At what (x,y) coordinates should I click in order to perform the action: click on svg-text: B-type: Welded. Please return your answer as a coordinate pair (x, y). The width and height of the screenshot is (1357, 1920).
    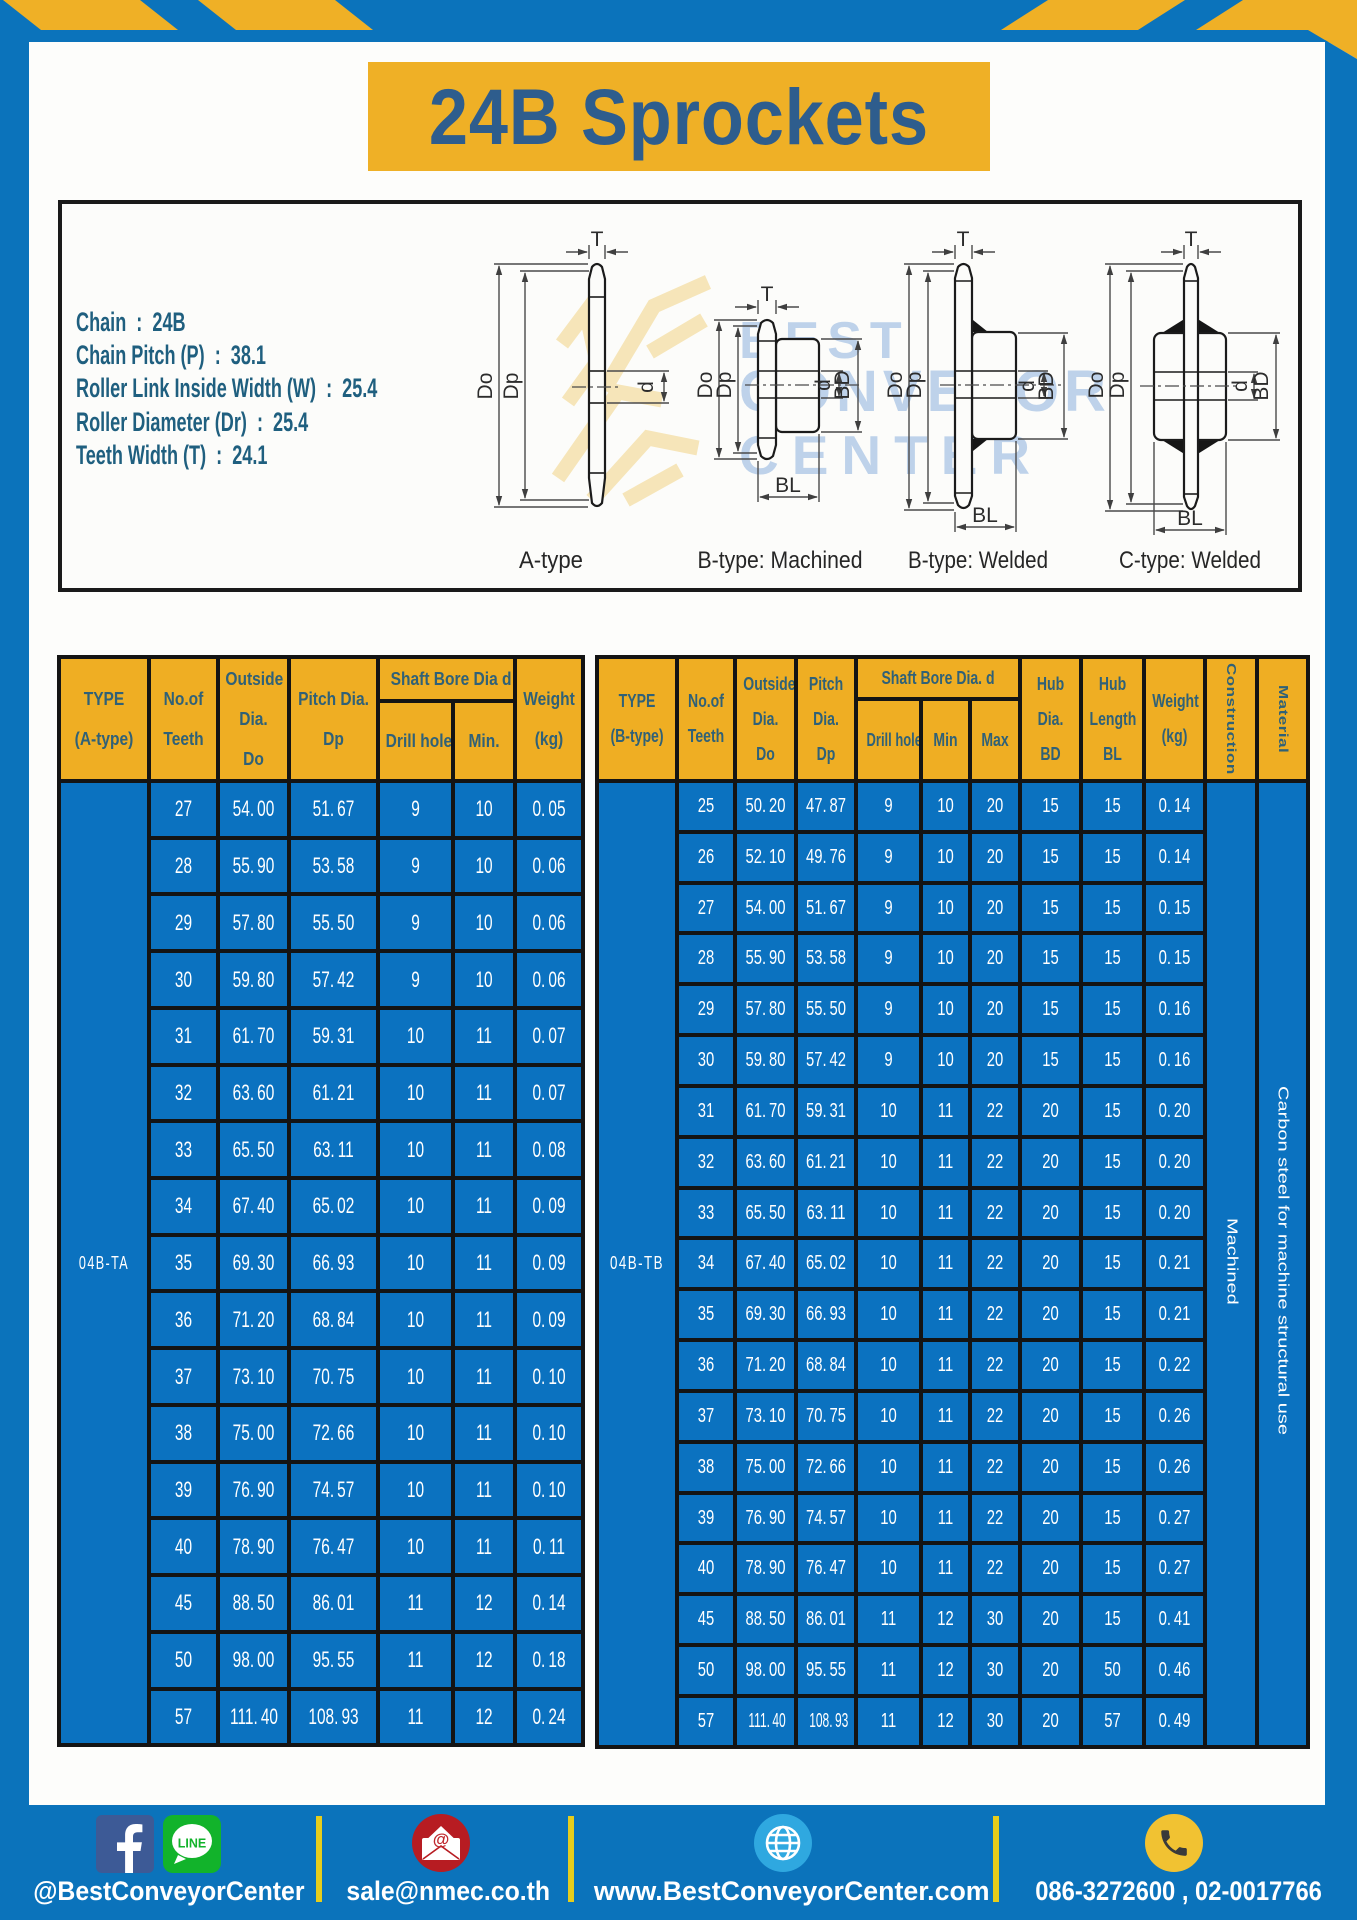
    Looking at the image, I should click on (978, 560).